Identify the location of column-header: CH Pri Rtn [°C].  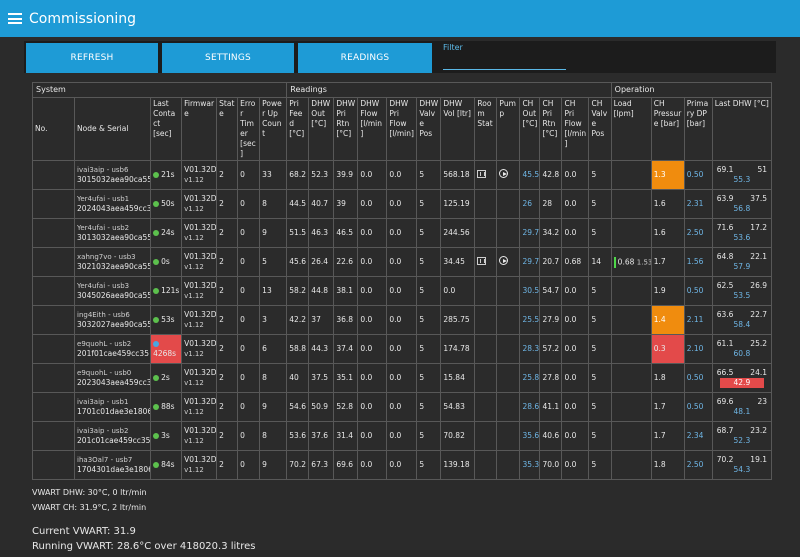
(551, 129).